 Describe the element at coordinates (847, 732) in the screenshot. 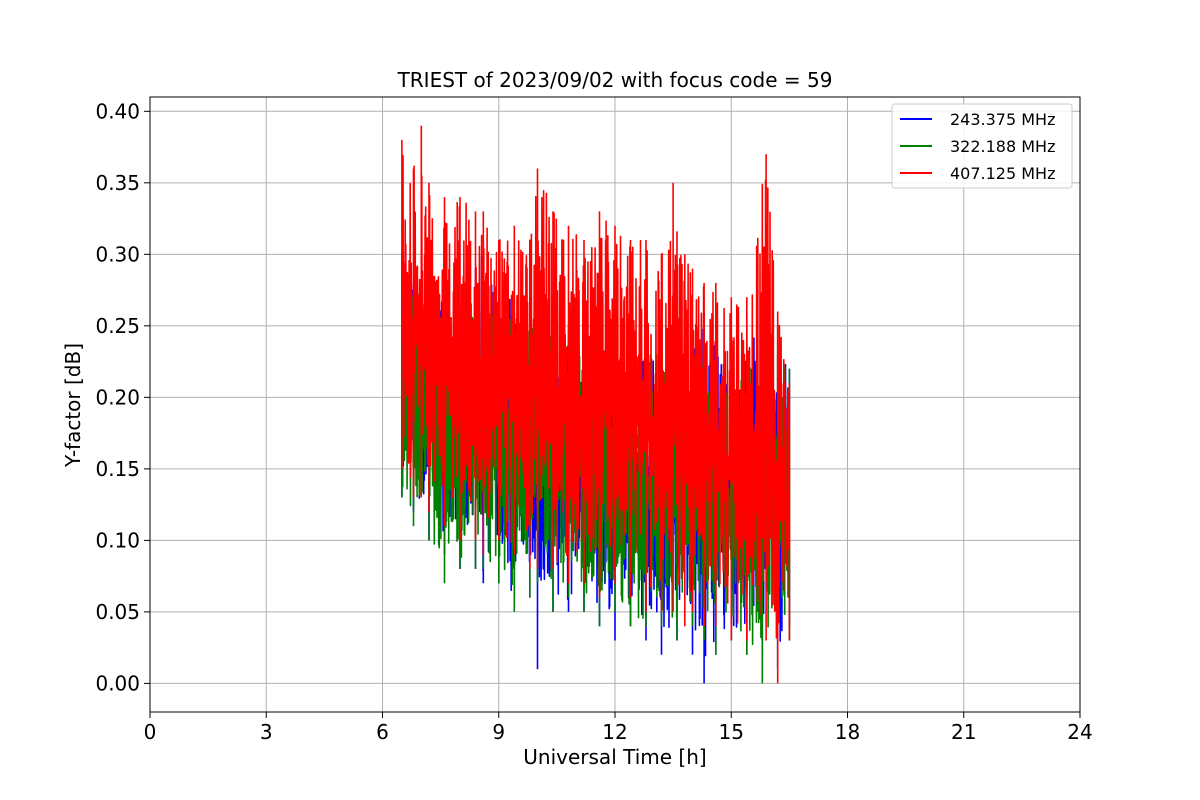

I see `x-tick-label: 18` at that location.